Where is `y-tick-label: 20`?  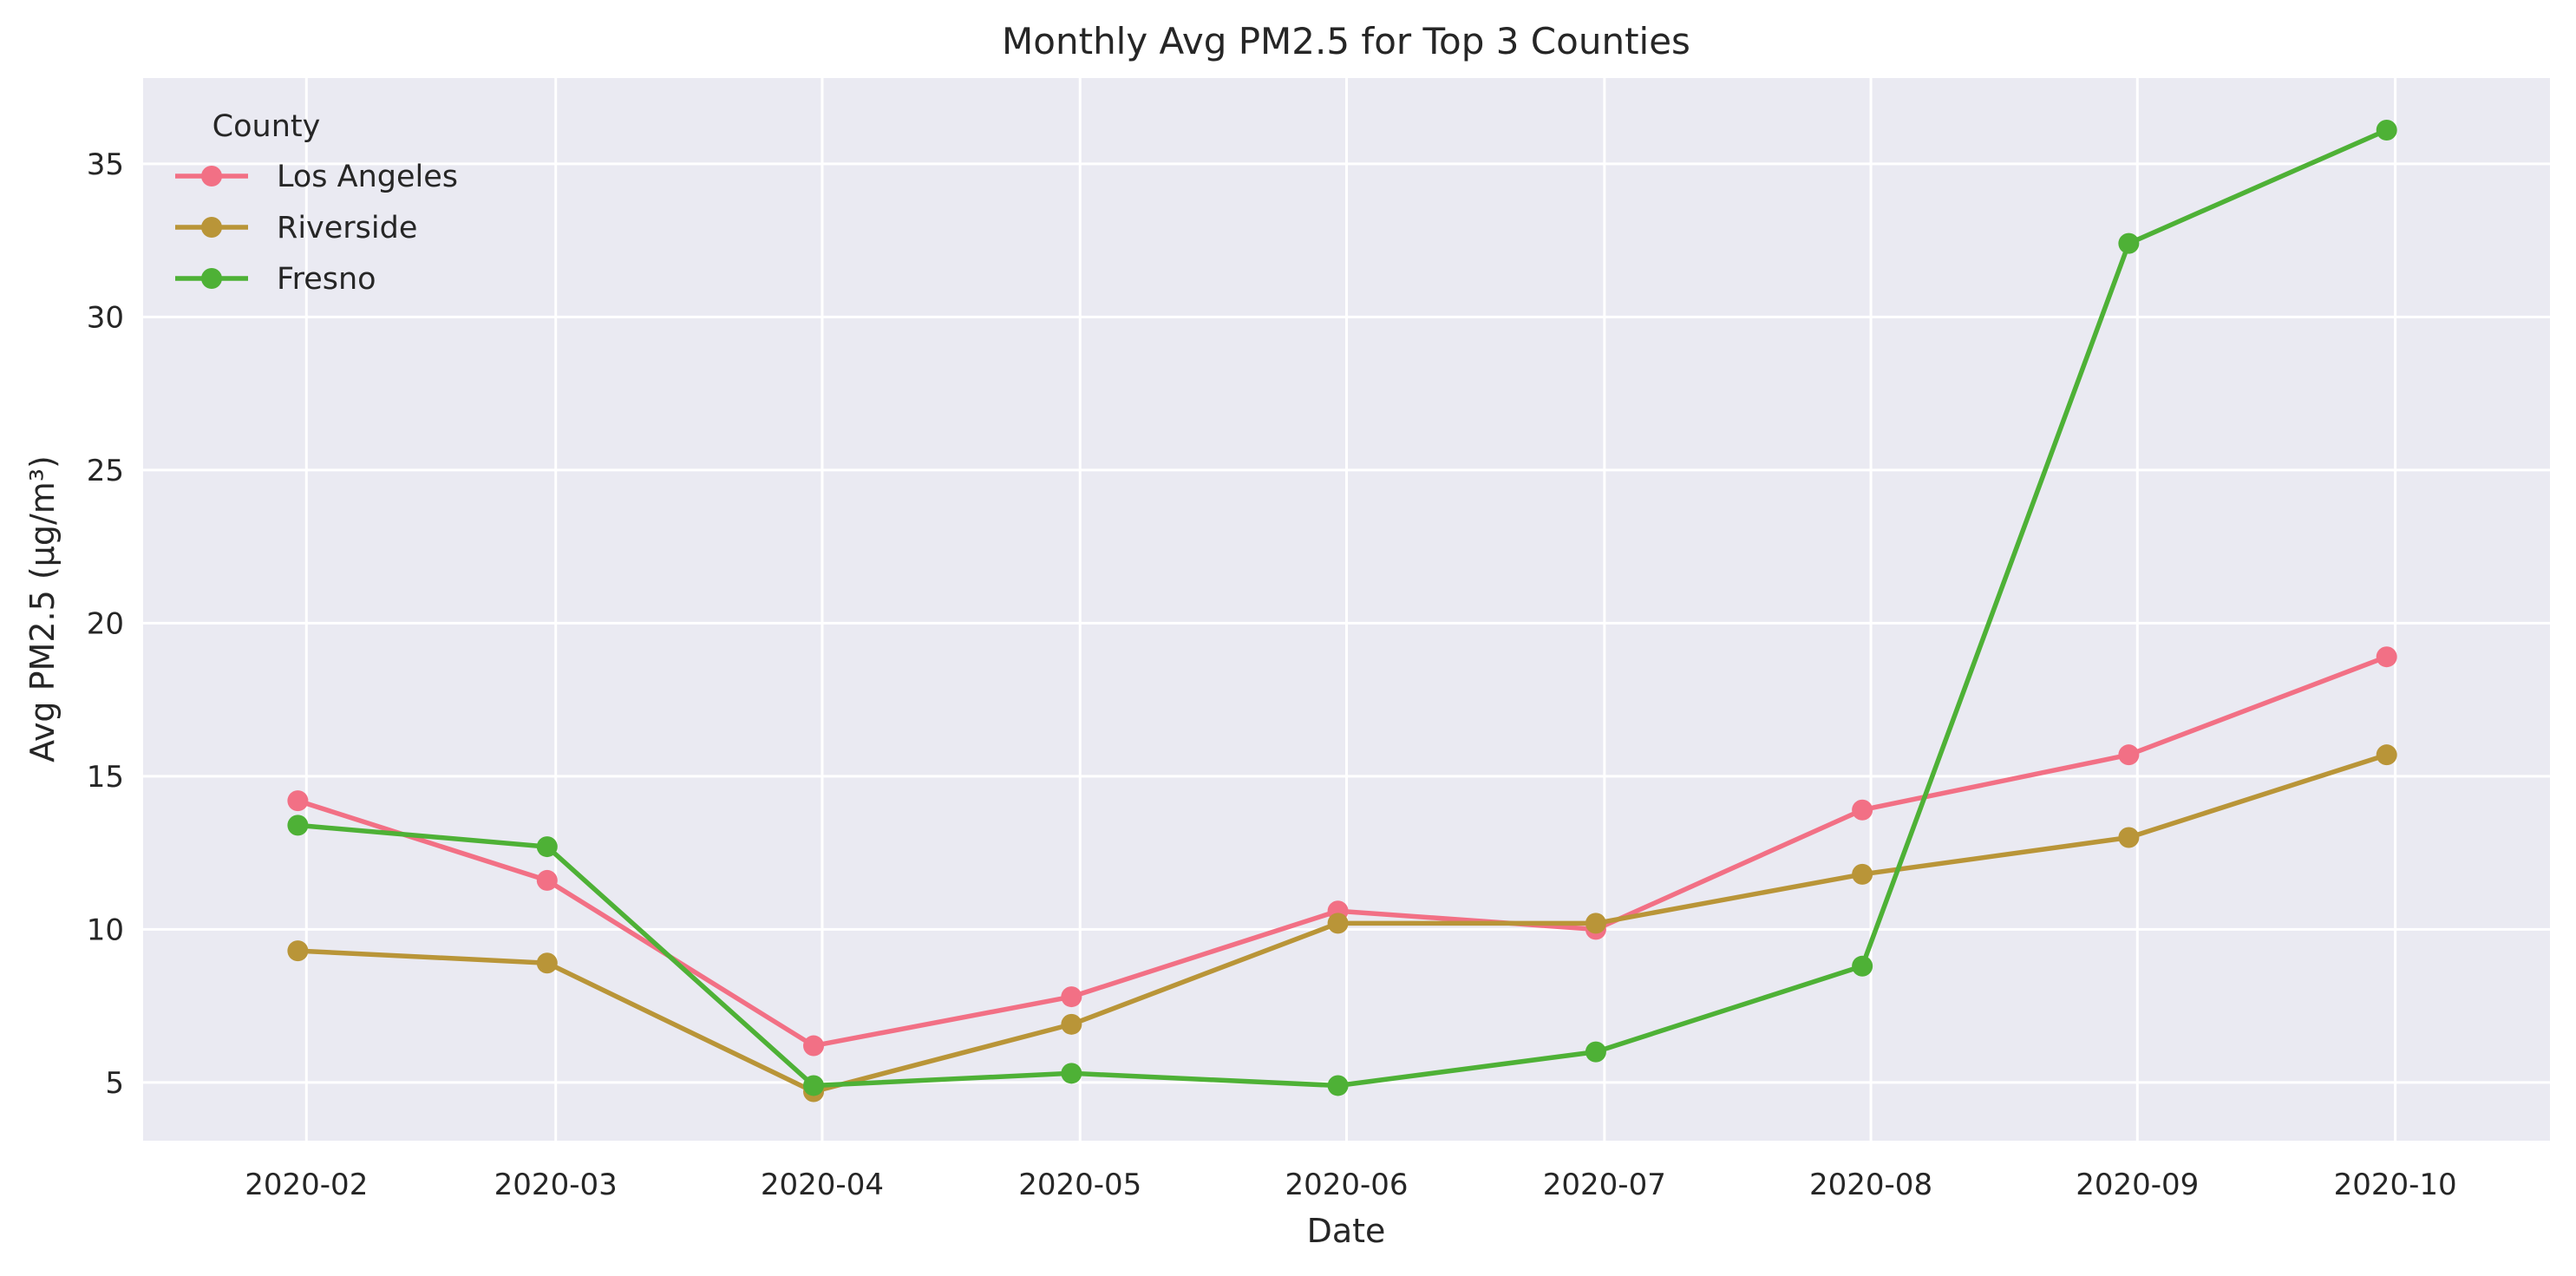 y-tick-label: 20 is located at coordinates (105, 623).